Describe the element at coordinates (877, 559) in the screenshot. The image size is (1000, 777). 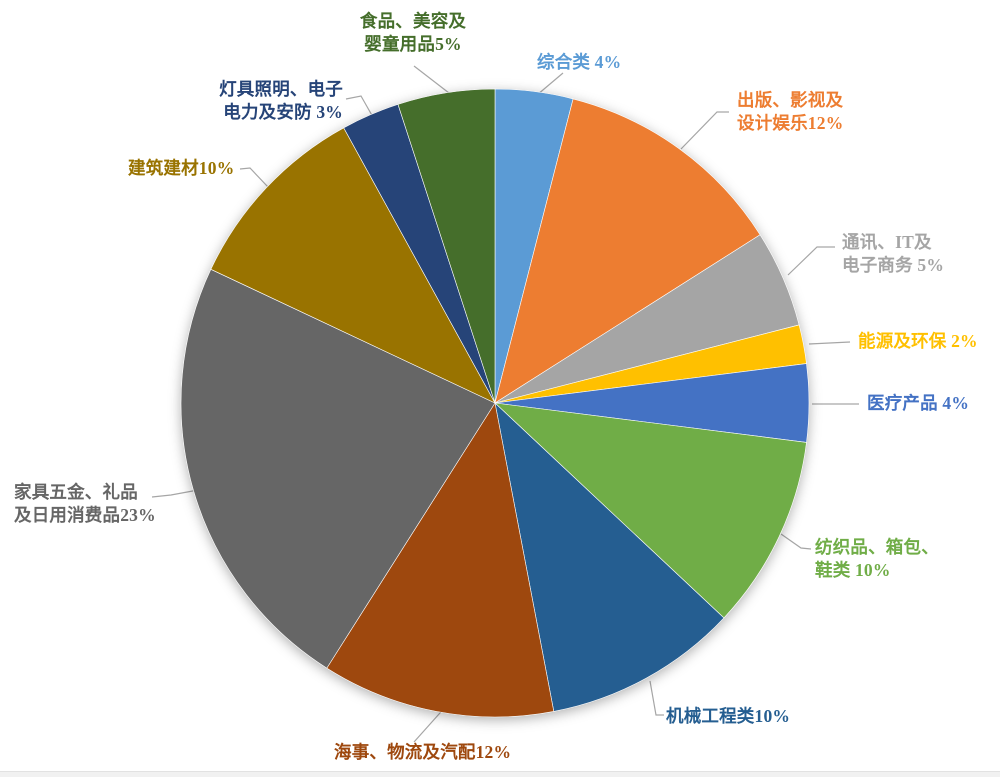
I see `slice-label-textiles: 纺织品、箱包、 鞋类 10%` at that location.